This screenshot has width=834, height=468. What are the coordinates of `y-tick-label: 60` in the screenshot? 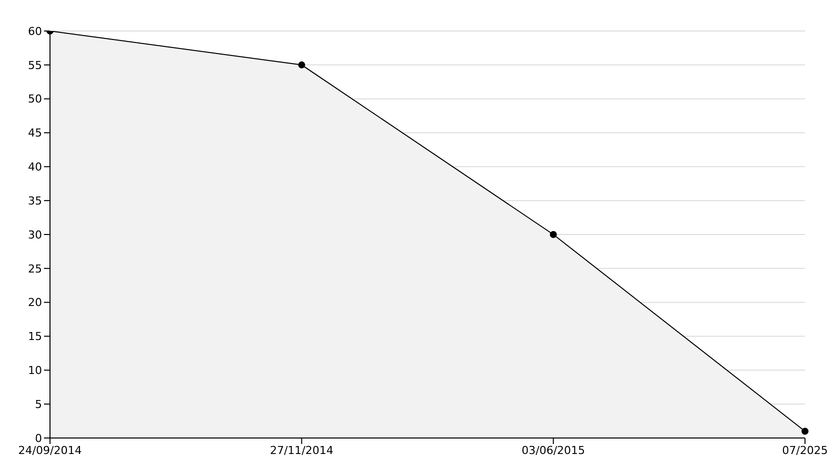 It's located at (35, 31).